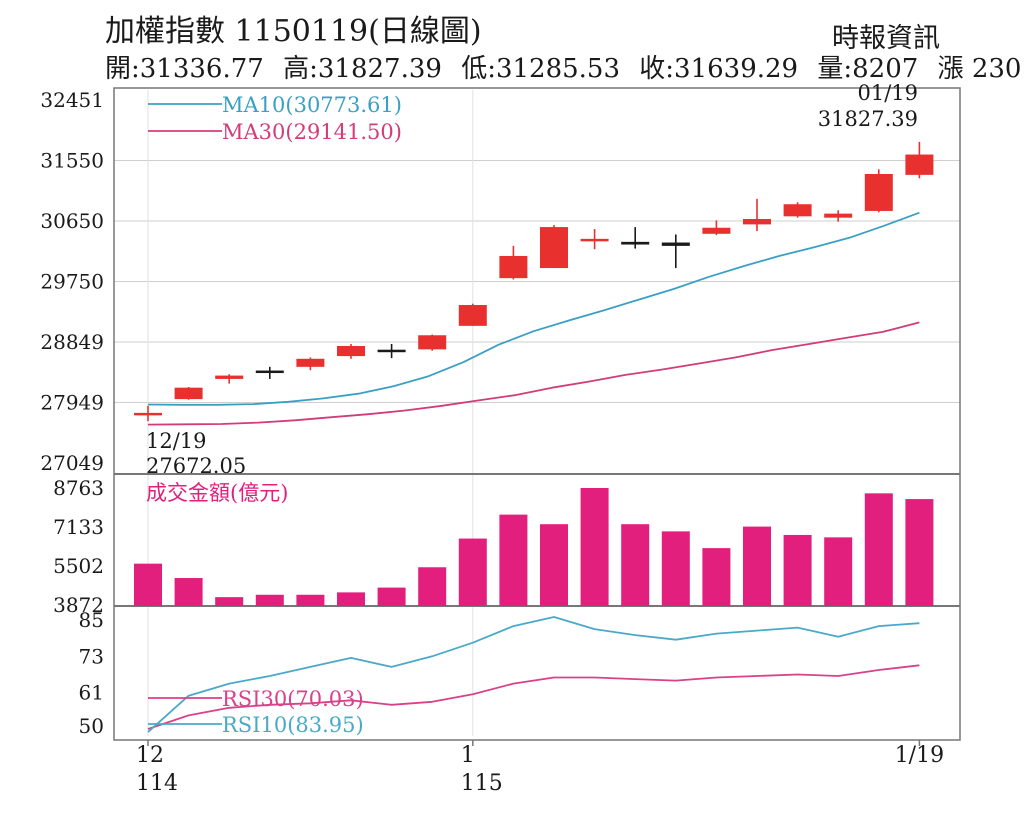 The width and height of the screenshot is (1024, 820). What do you see at coordinates (91, 693) in the screenshot?
I see `rsi-tick-label: 61` at bounding box center [91, 693].